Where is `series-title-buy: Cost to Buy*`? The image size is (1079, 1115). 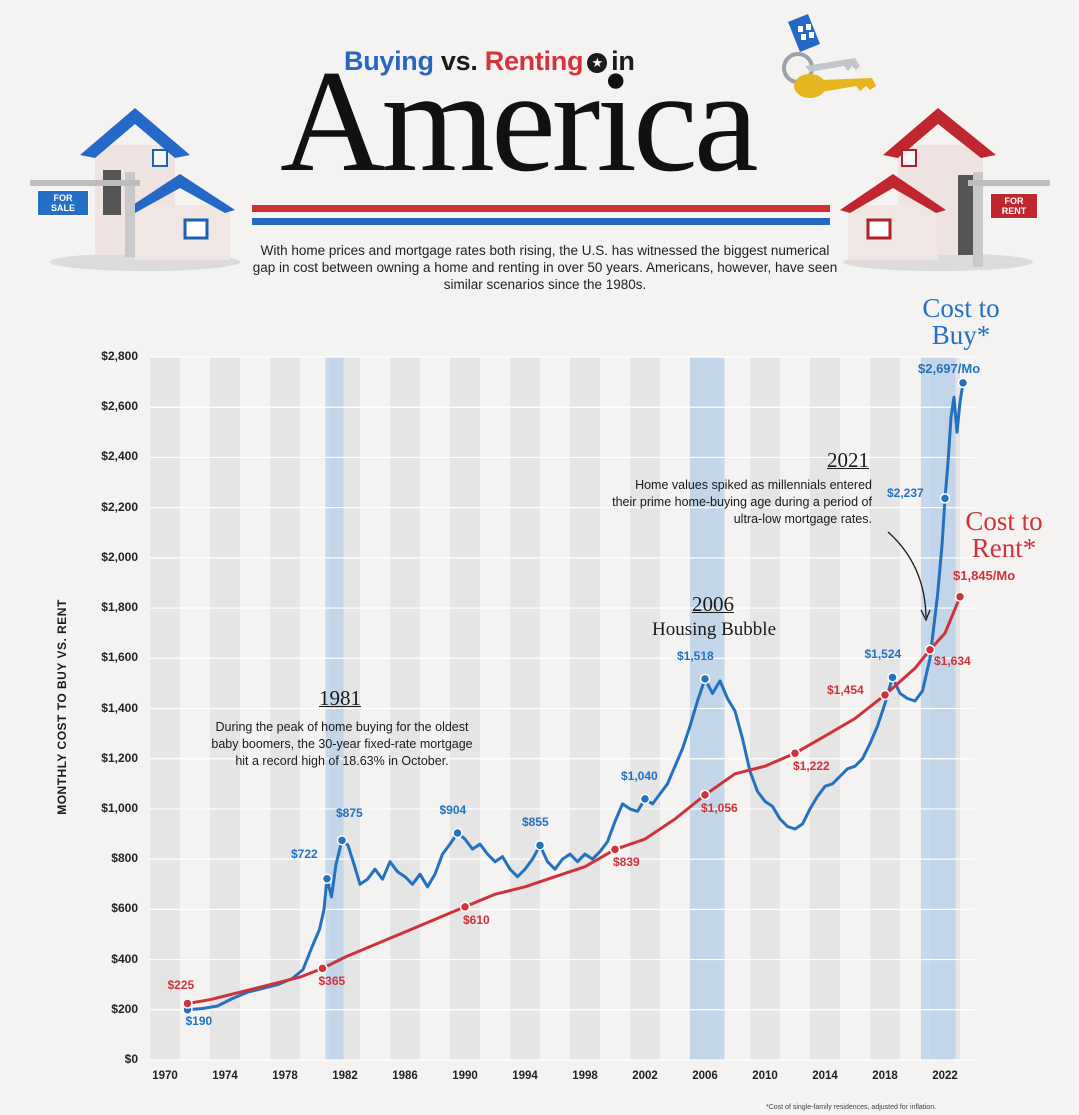 series-title-buy: Cost to Buy* is located at coordinates (961, 321).